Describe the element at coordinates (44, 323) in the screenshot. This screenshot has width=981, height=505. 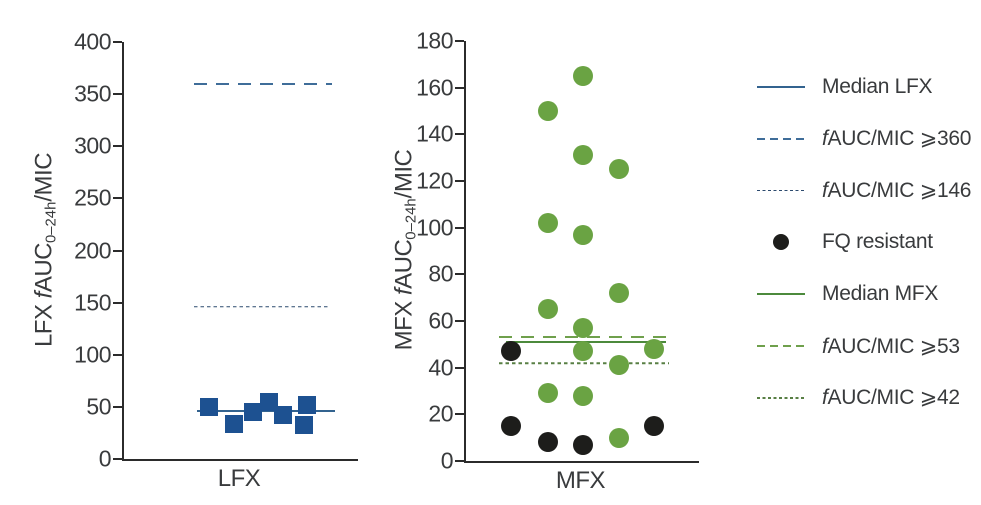
I see `lfx-y-label-prefix: LFX` at that location.